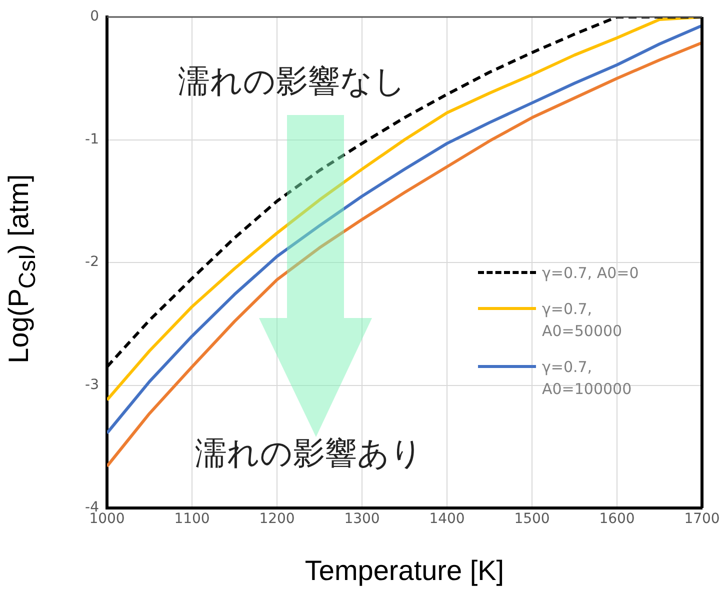 The height and width of the screenshot is (599, 725). Describe the element at coordinates (309, 453) in the screenshot. I see `annotation: 濡れの影響あり` at that location.